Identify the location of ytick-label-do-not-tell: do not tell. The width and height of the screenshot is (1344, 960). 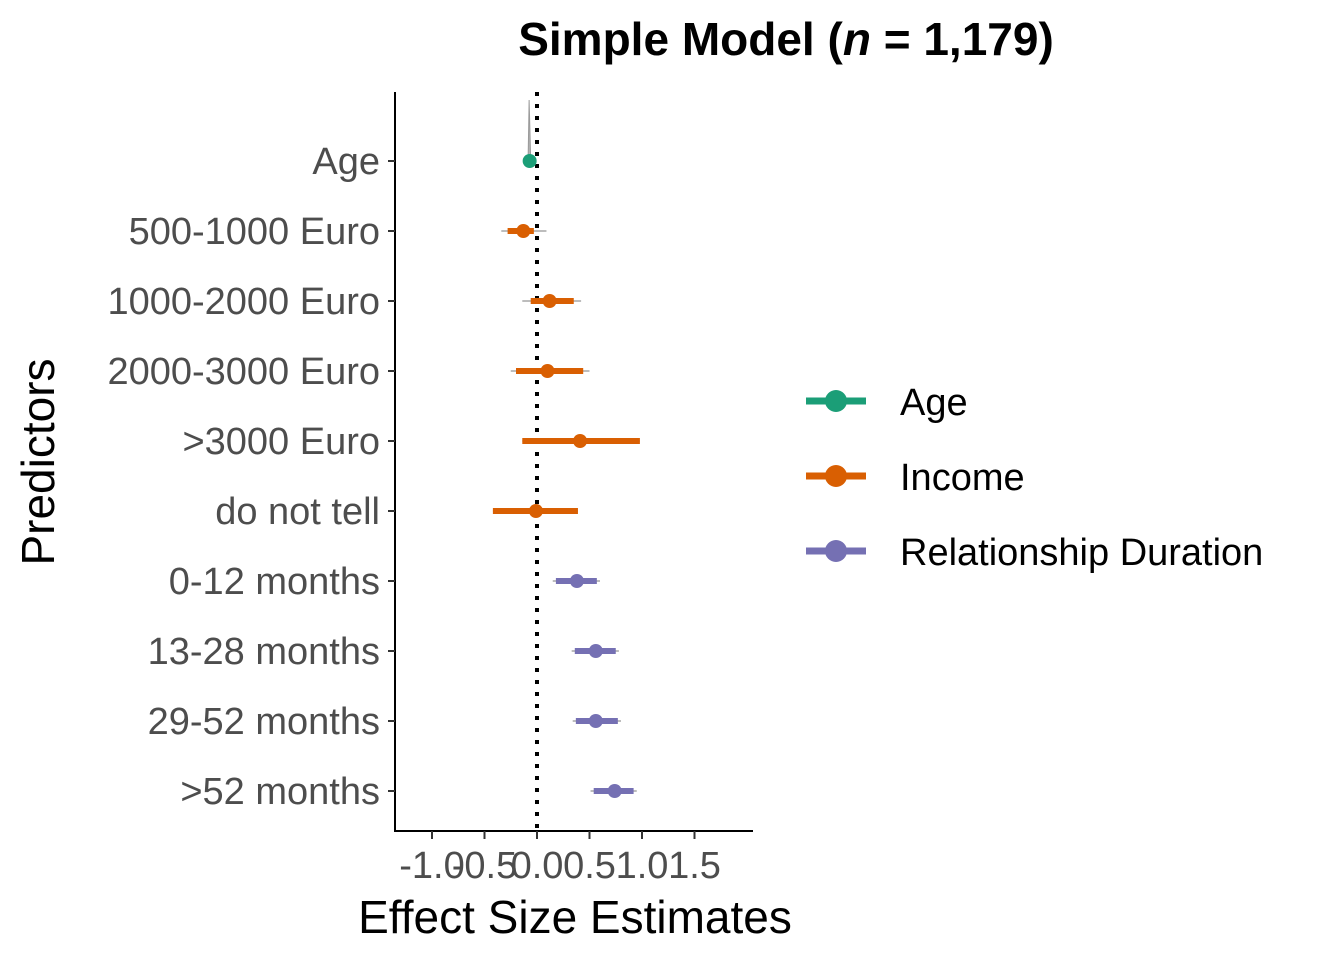
(297, 512).